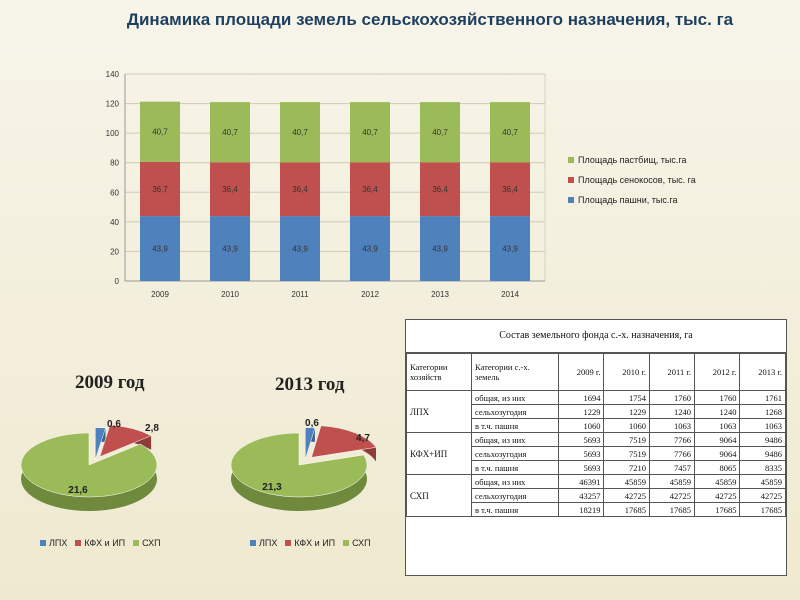  What do you see at coordinates (581, 372) in the screenshot?
I see `header-cell: 2009 г.` at bounding box center [581, 372].